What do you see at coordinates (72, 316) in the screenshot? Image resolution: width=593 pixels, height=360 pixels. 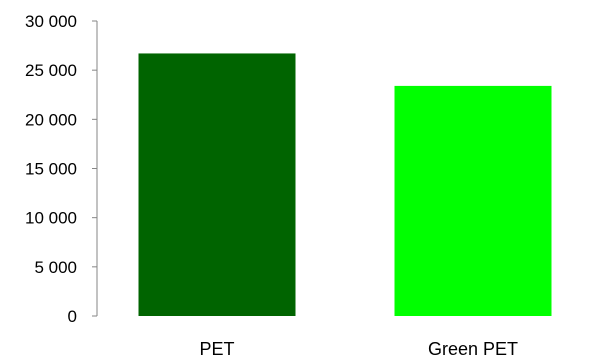 I see `y-tick-label: 0` at bounding box center [72, 316].